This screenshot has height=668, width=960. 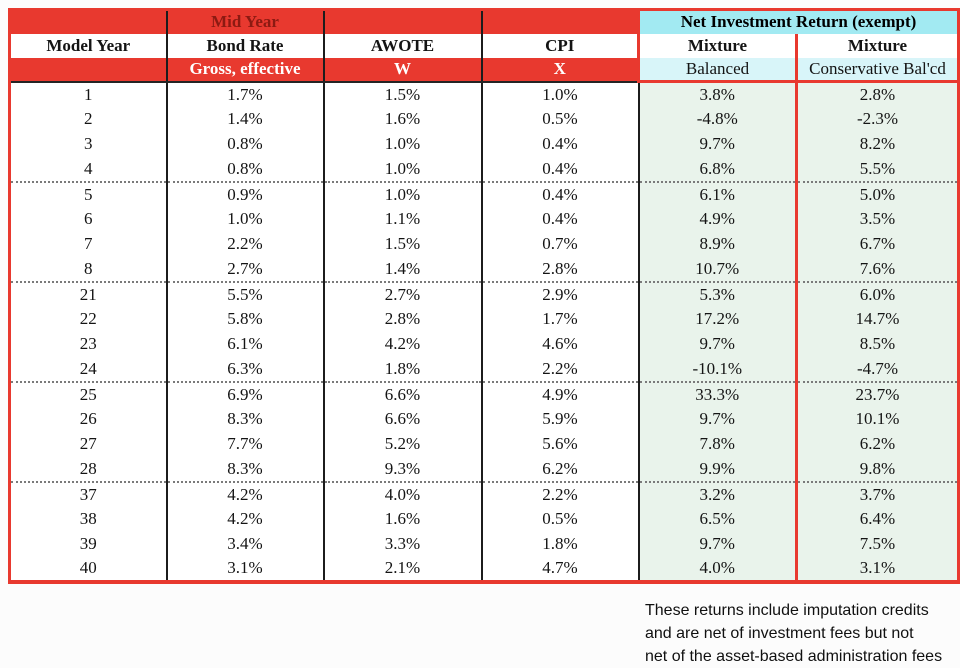 What do you see at coordinates (403, 269) in the screenshot?
I see `cell-awote: 1.4%` at bounding box center [403, 269].